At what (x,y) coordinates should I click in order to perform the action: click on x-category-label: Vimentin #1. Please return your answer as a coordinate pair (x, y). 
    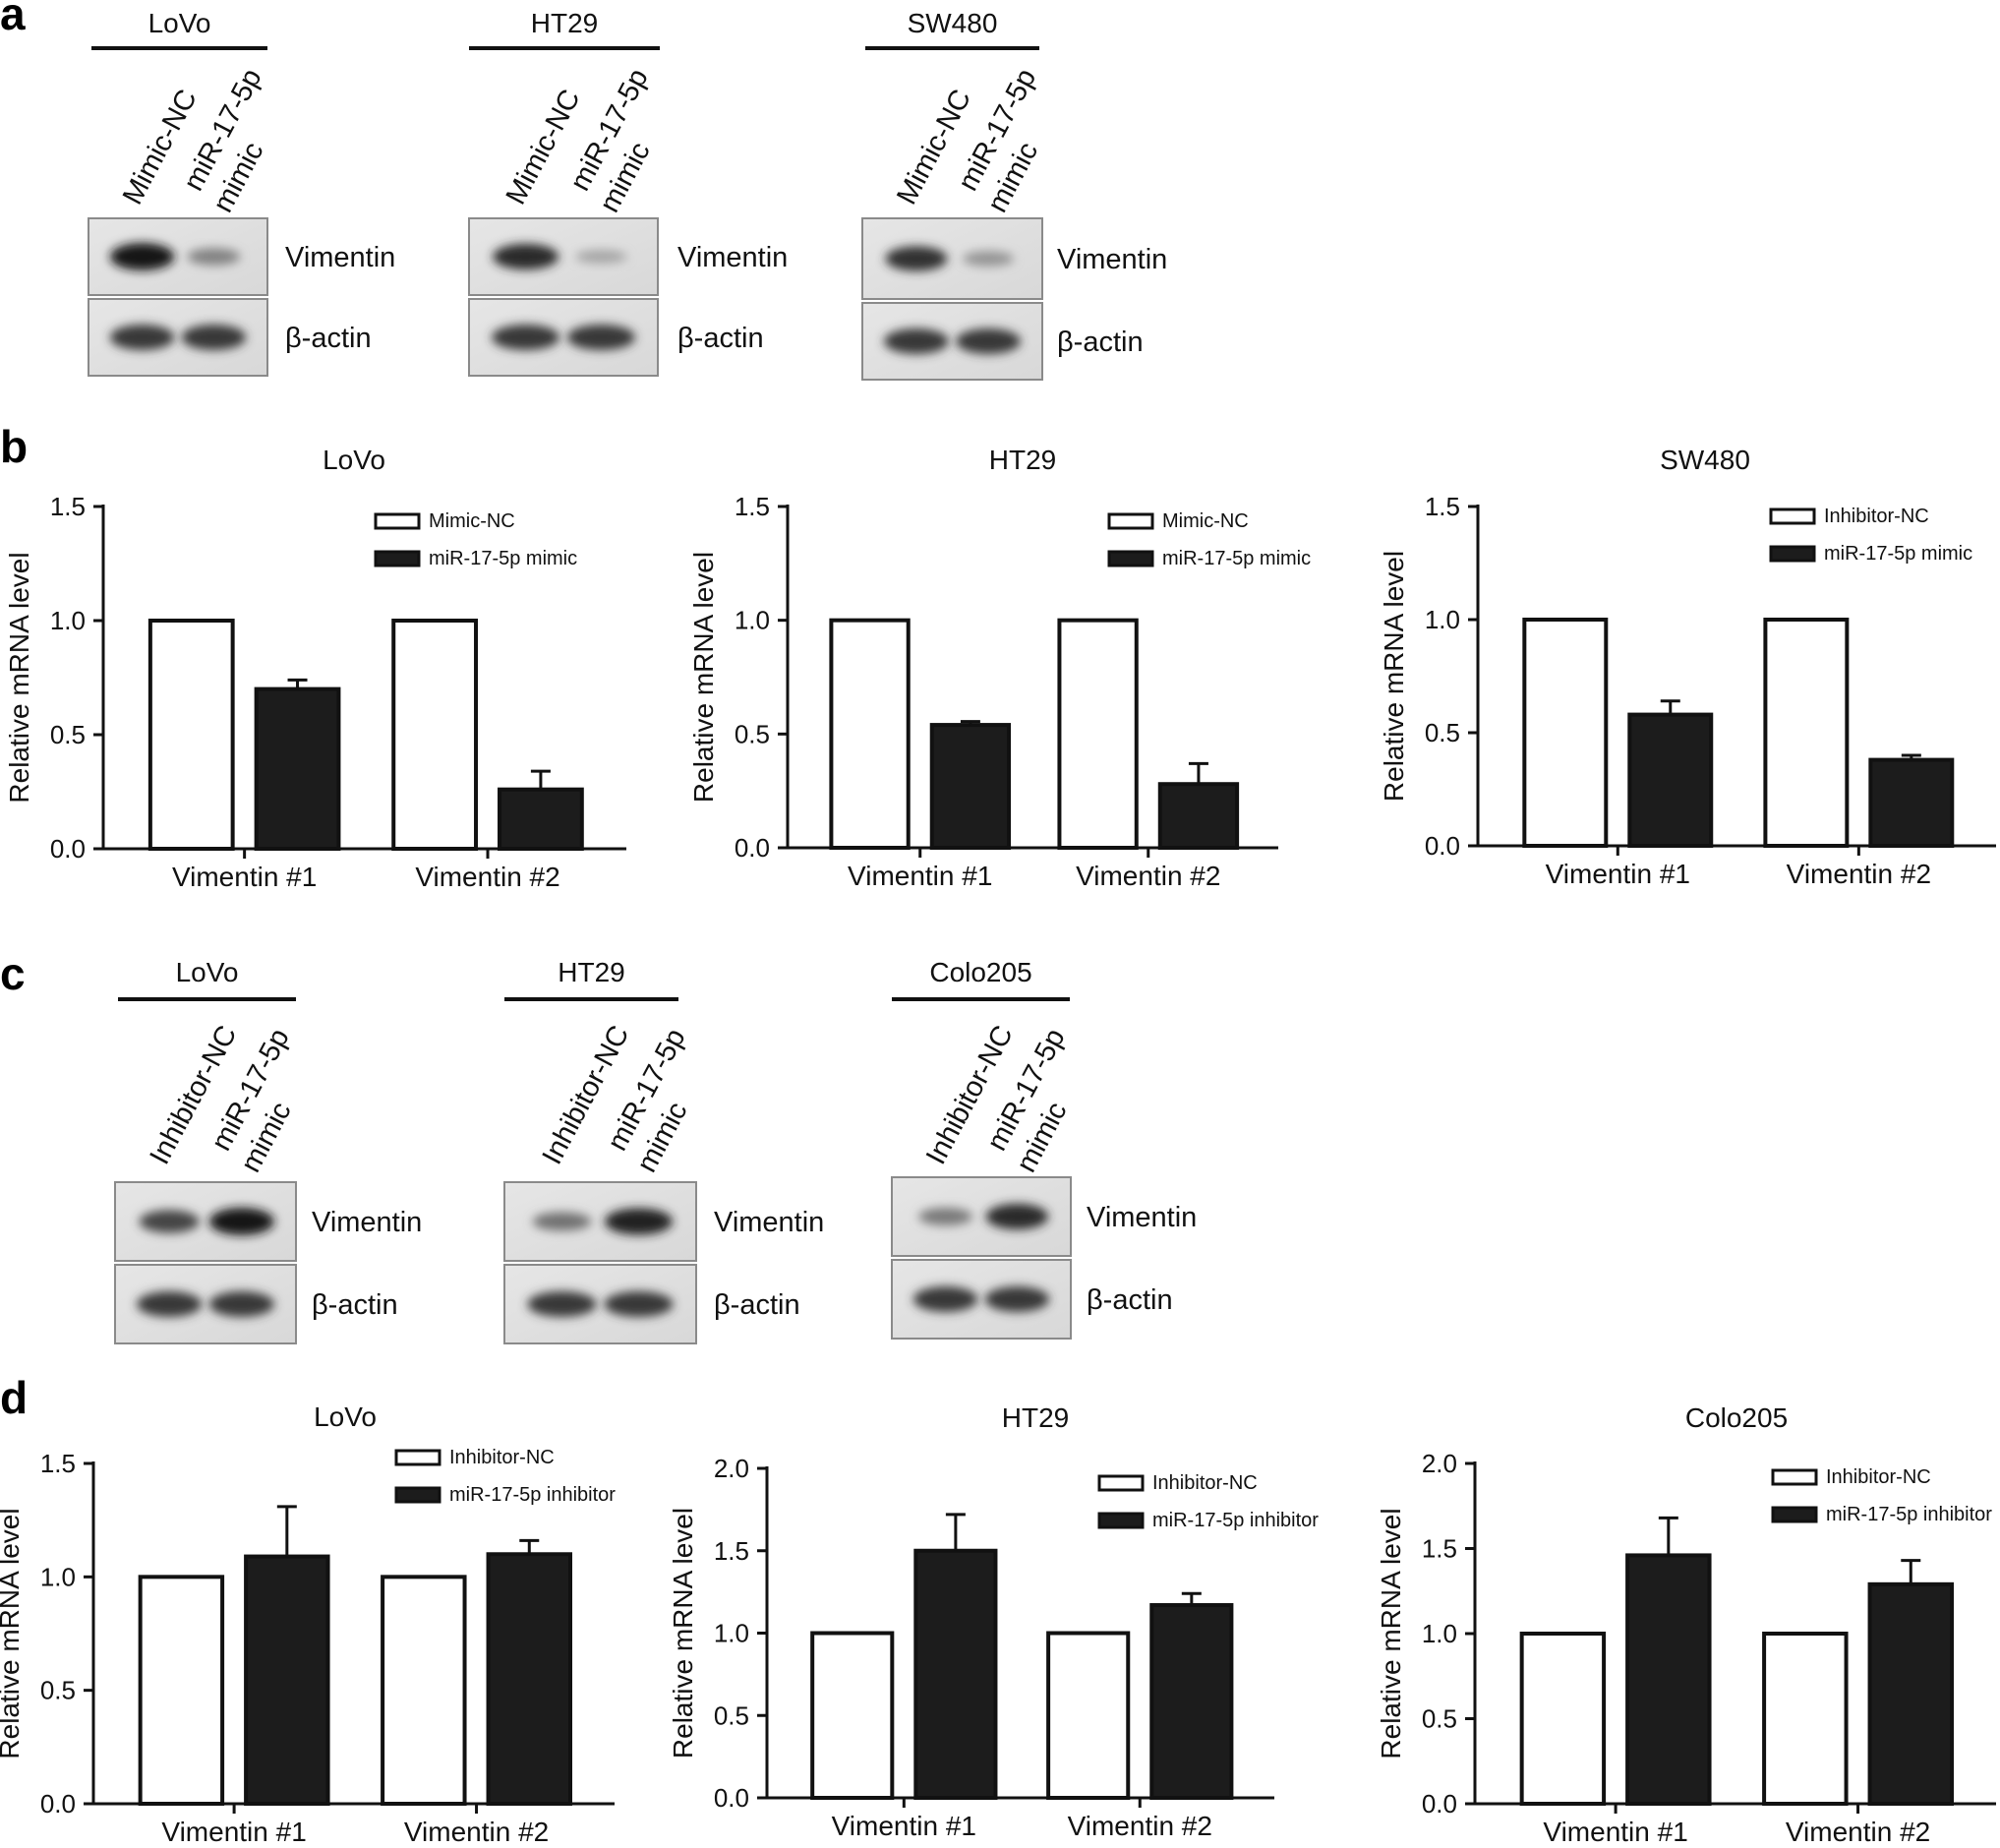
    Looking at the image, I should click on (1618, 874).